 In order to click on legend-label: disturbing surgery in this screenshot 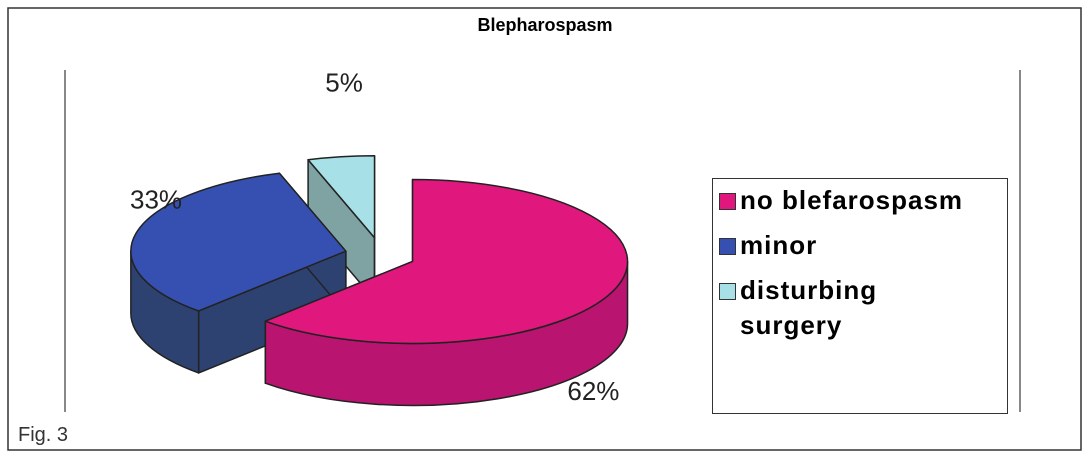, I will do `click(809, 307)`.